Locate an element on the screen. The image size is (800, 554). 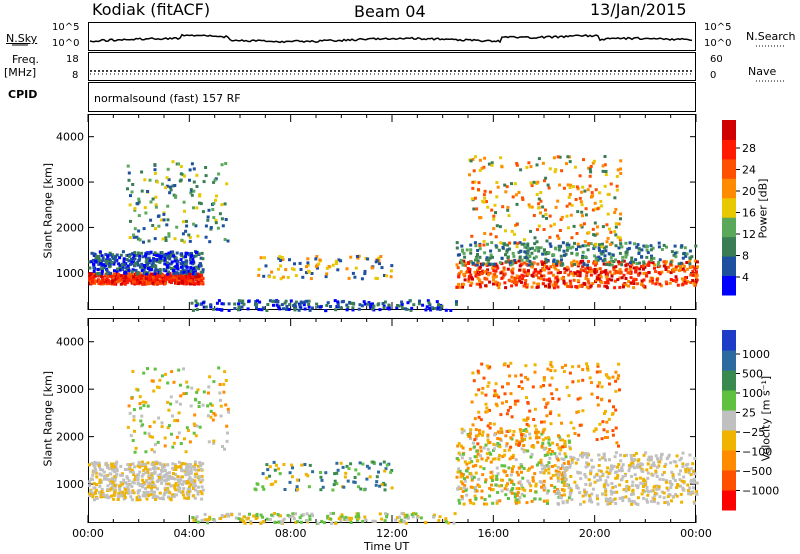
colorbar-tick-label: 8 is located at coordinates (745, 256).